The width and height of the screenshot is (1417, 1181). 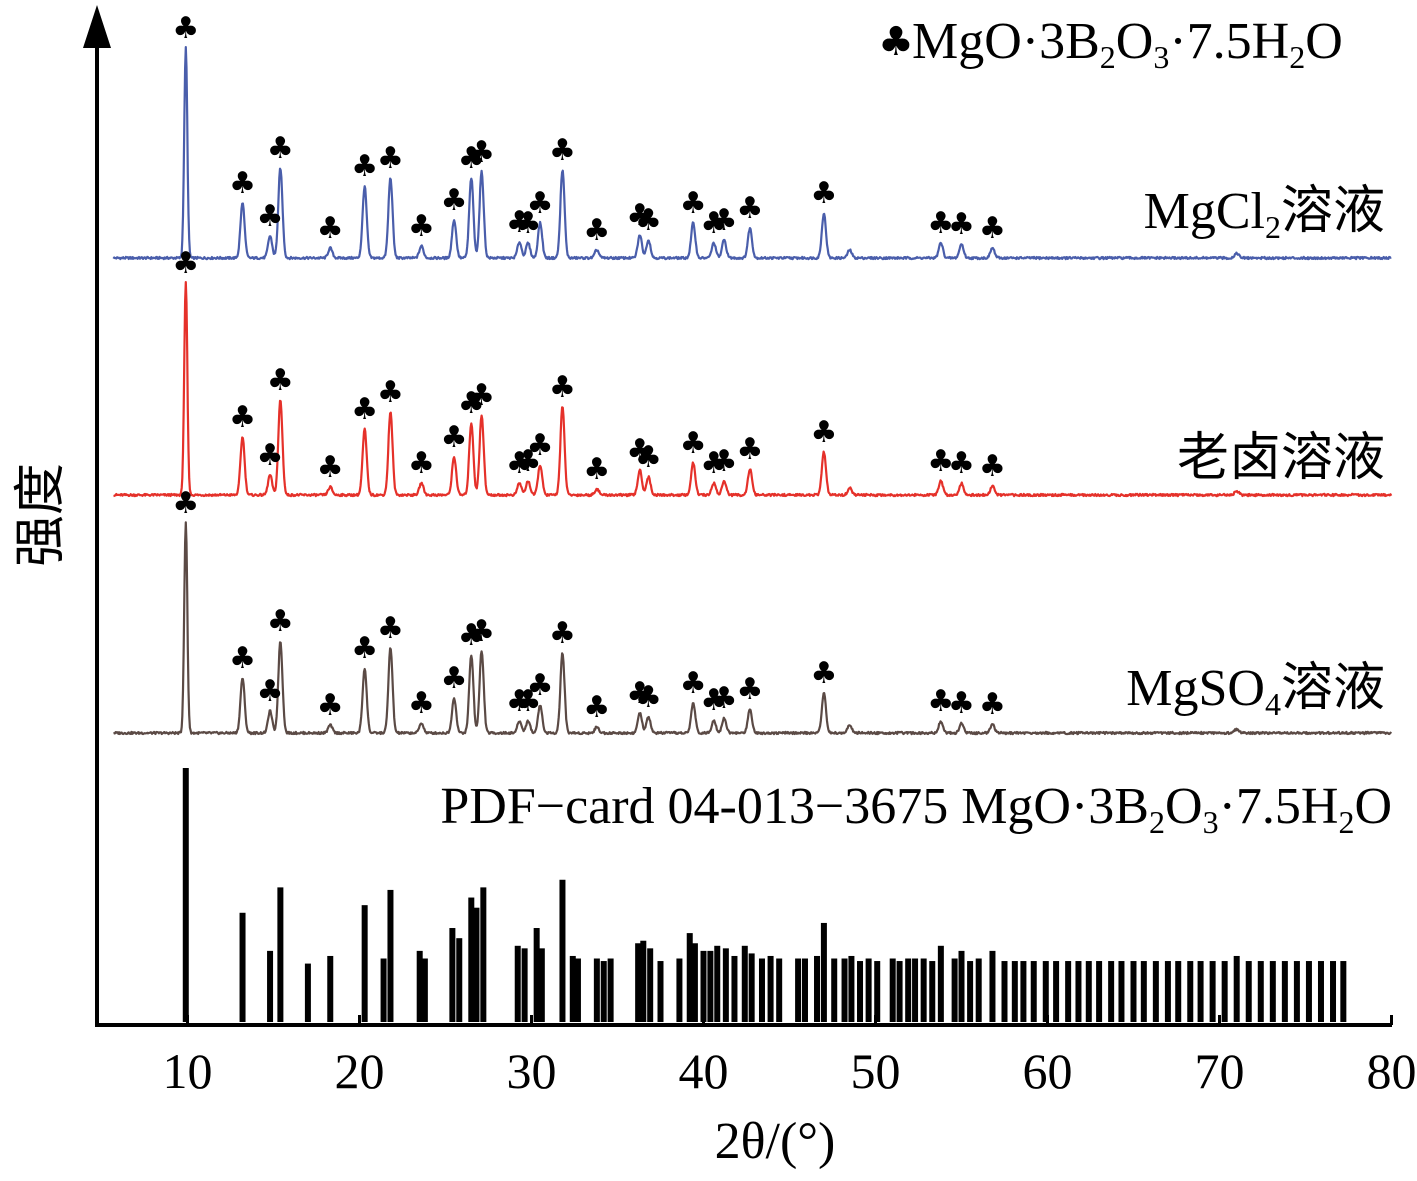 What do you see at coordinates (940, 223) in the screenshot?
I see `peak-marker-0-23: ♣` at bounding box center [940, 223].